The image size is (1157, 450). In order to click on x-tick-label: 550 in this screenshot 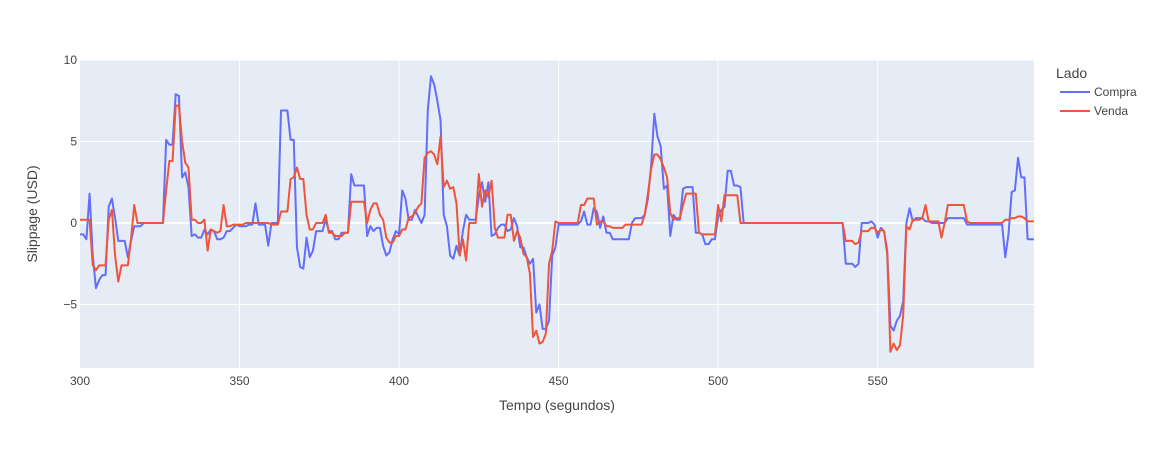, I will do `click(878, 381)`.